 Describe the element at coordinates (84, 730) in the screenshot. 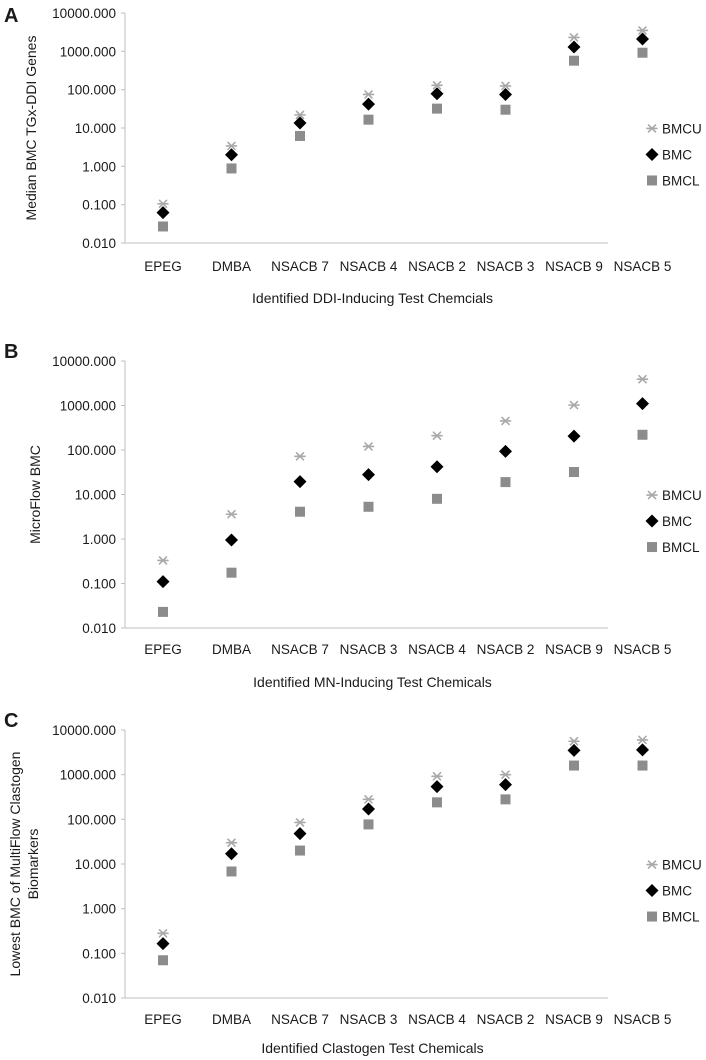

I see `y-tick-label: 10000.000` at that location.